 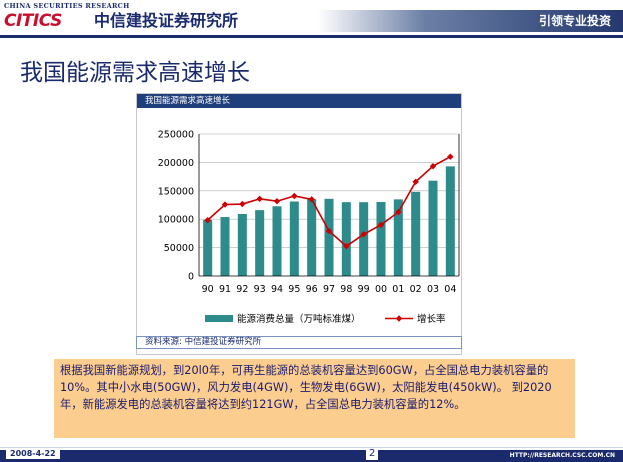 What do you see at coordinates (299, 319) in the screenshot?
I see `legend-bar-label: 能源消费总量（万吨标准煤）` at bounding box center [299, 319].